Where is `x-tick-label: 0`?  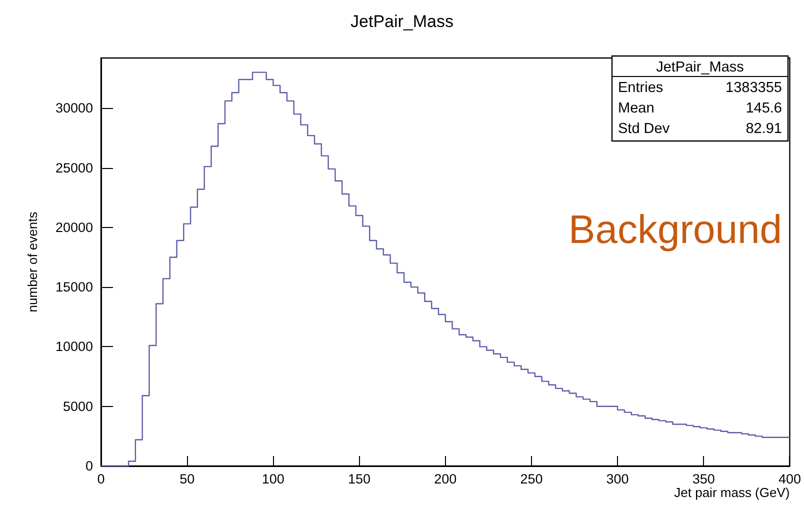
x-tick-label: 0 is located at coordinates (101, 479).